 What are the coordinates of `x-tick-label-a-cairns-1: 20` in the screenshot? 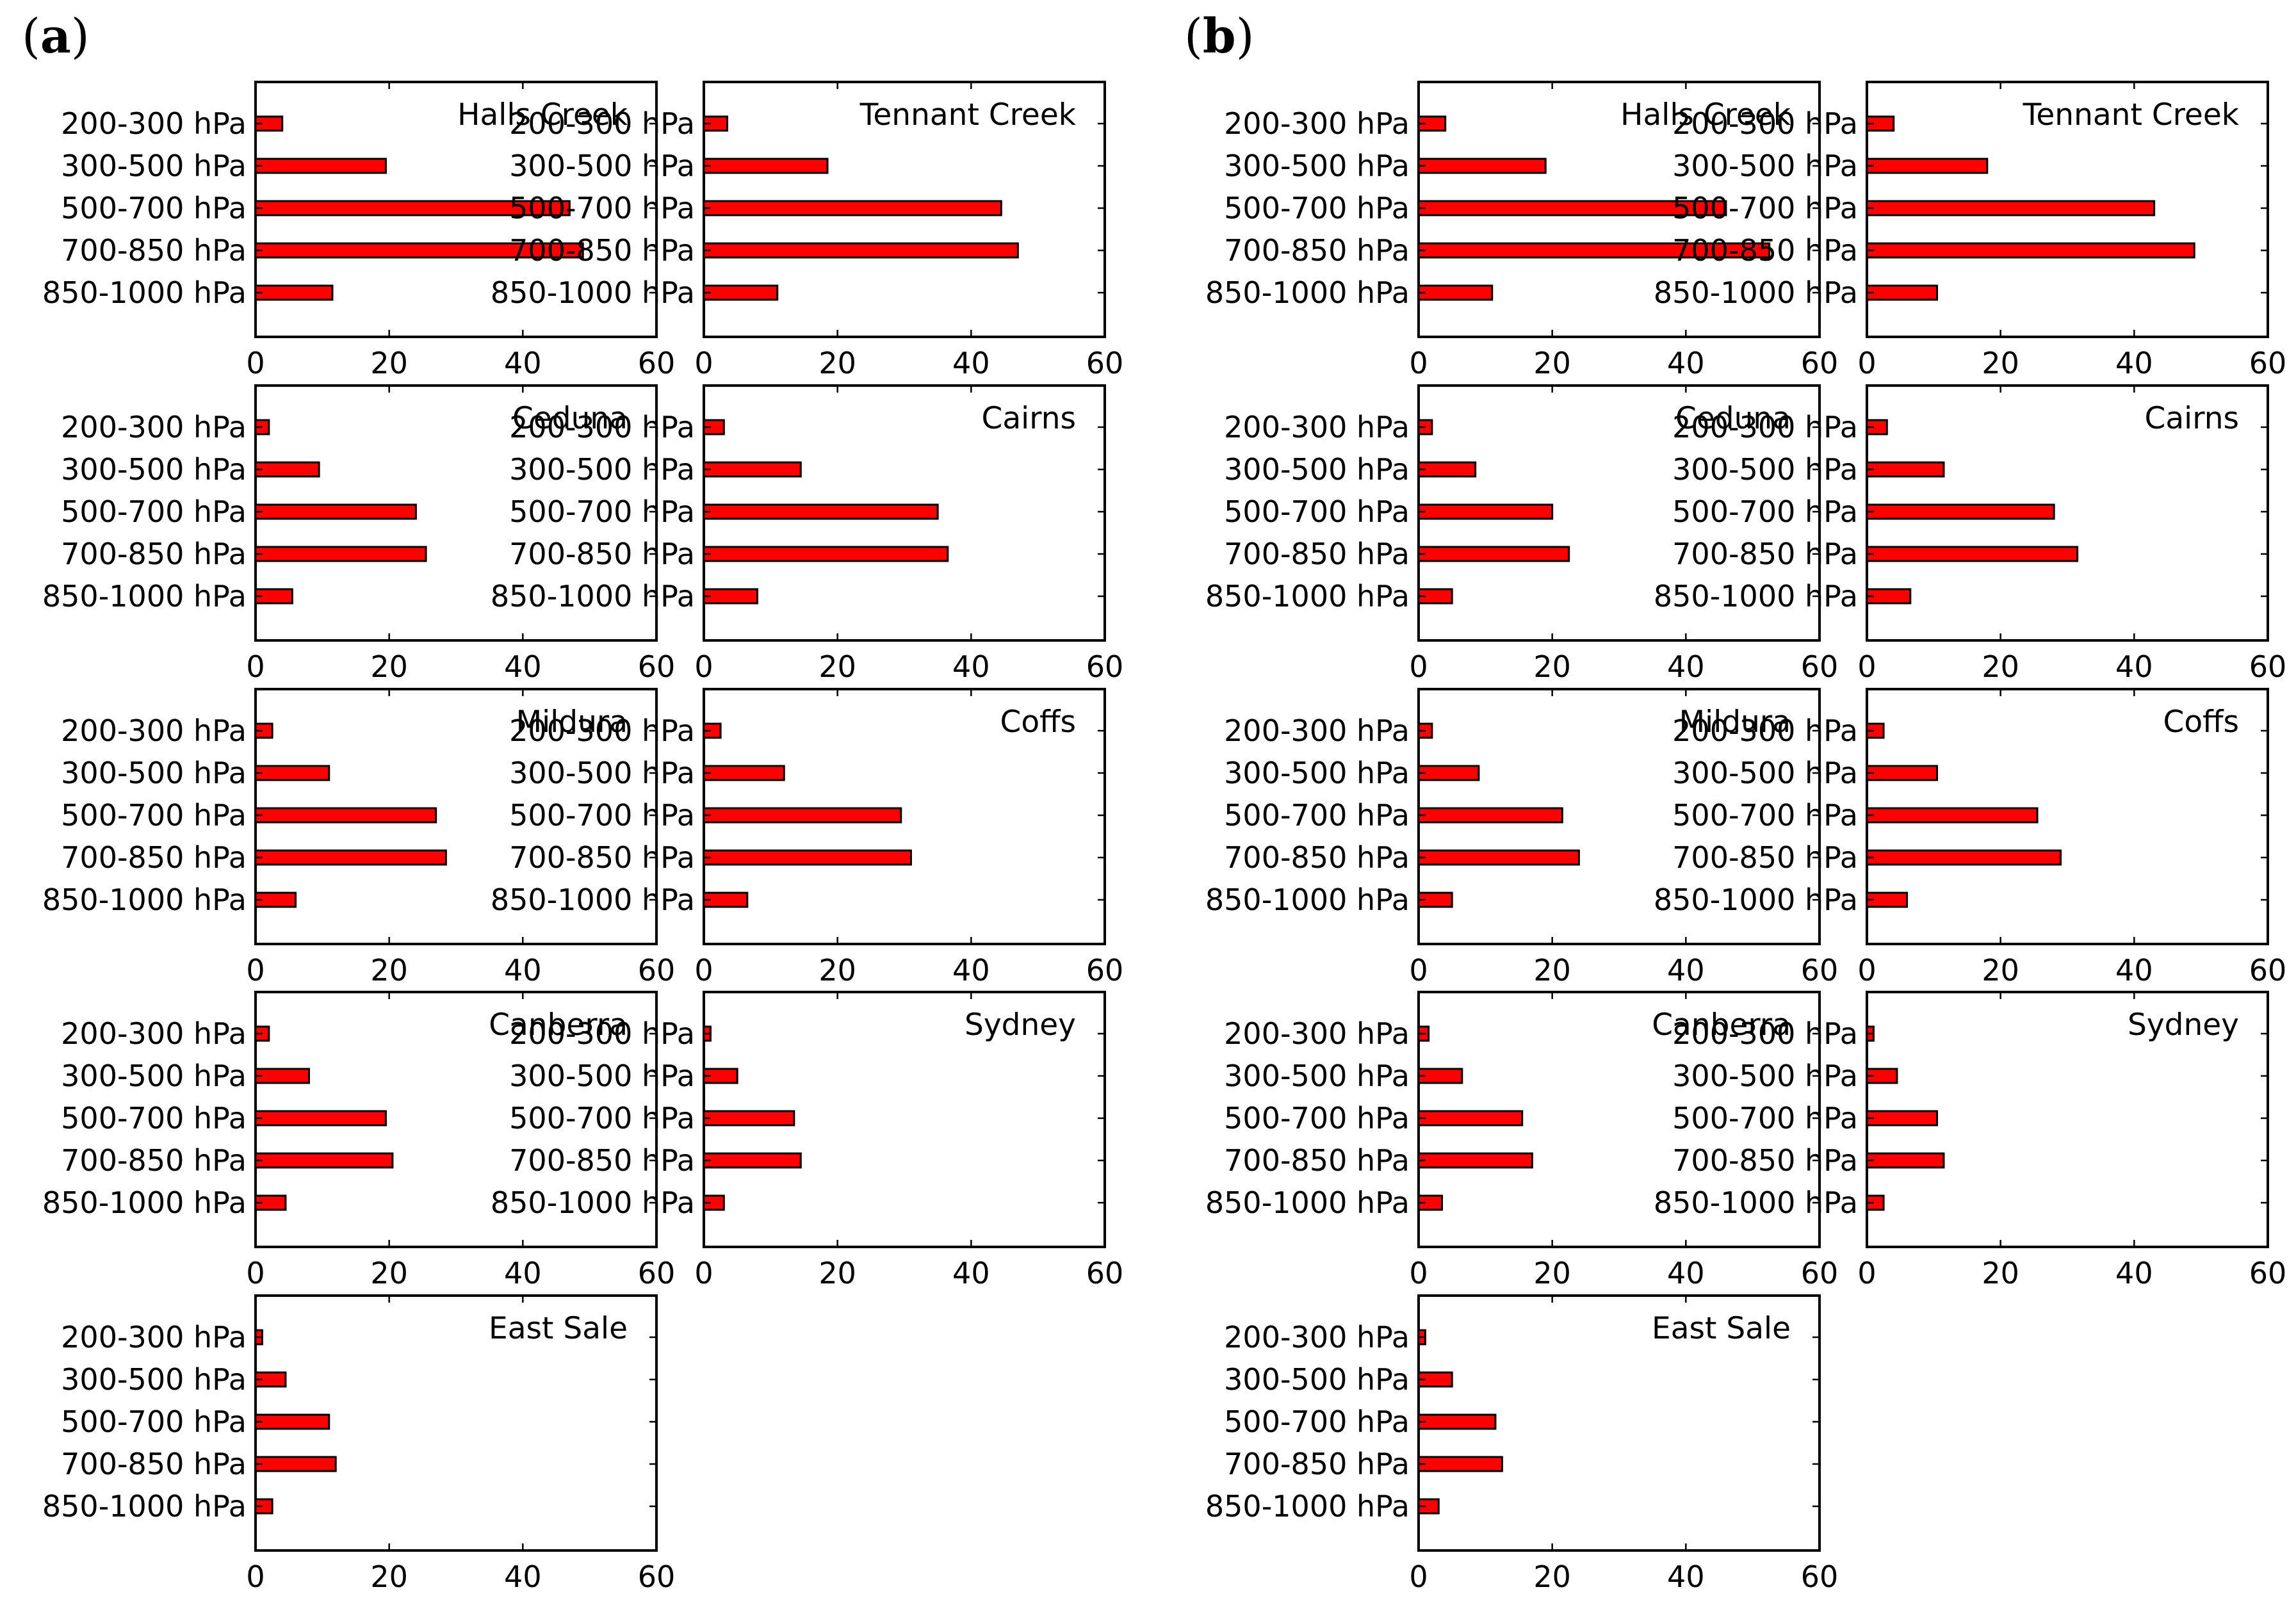 It's located at (837, 667).